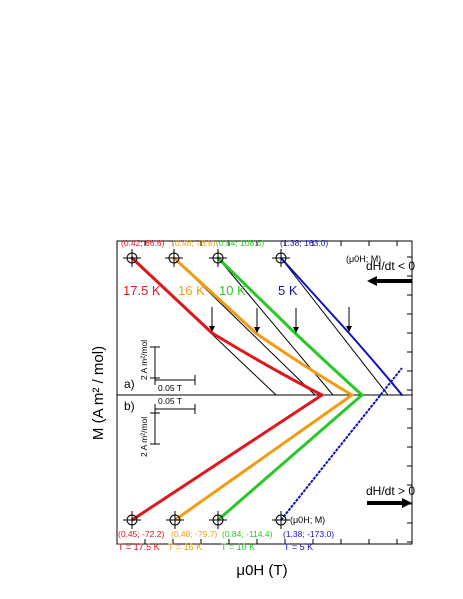 This screenshot has height=599, width=463. Describe the element at coordinates (389, 503) in the screenshot. I see `arrow-right-icon` at that location.